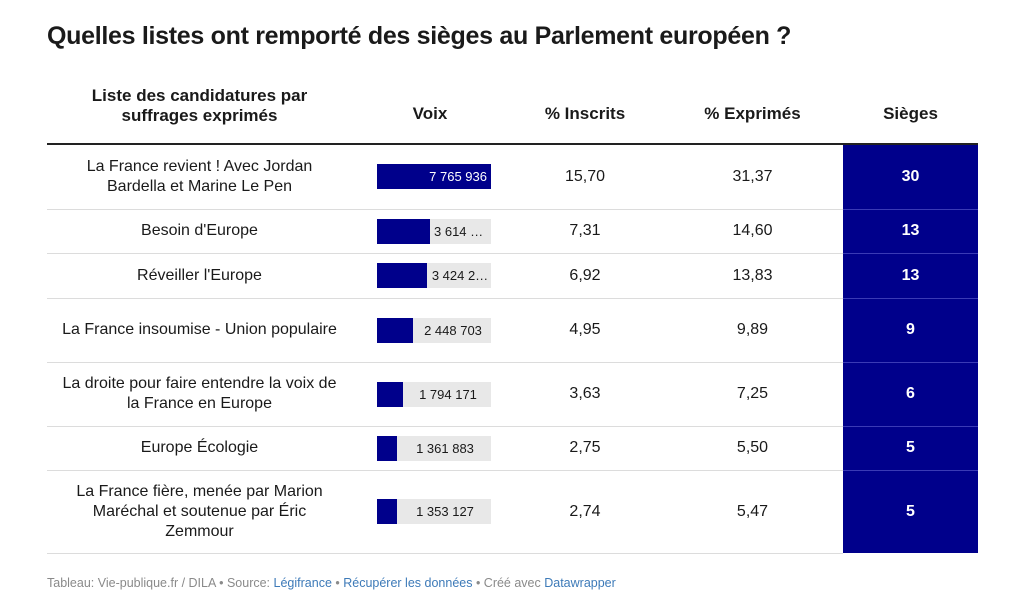  I want to click on column-header-pct-registered: % Inscrits, so click(585, 114).